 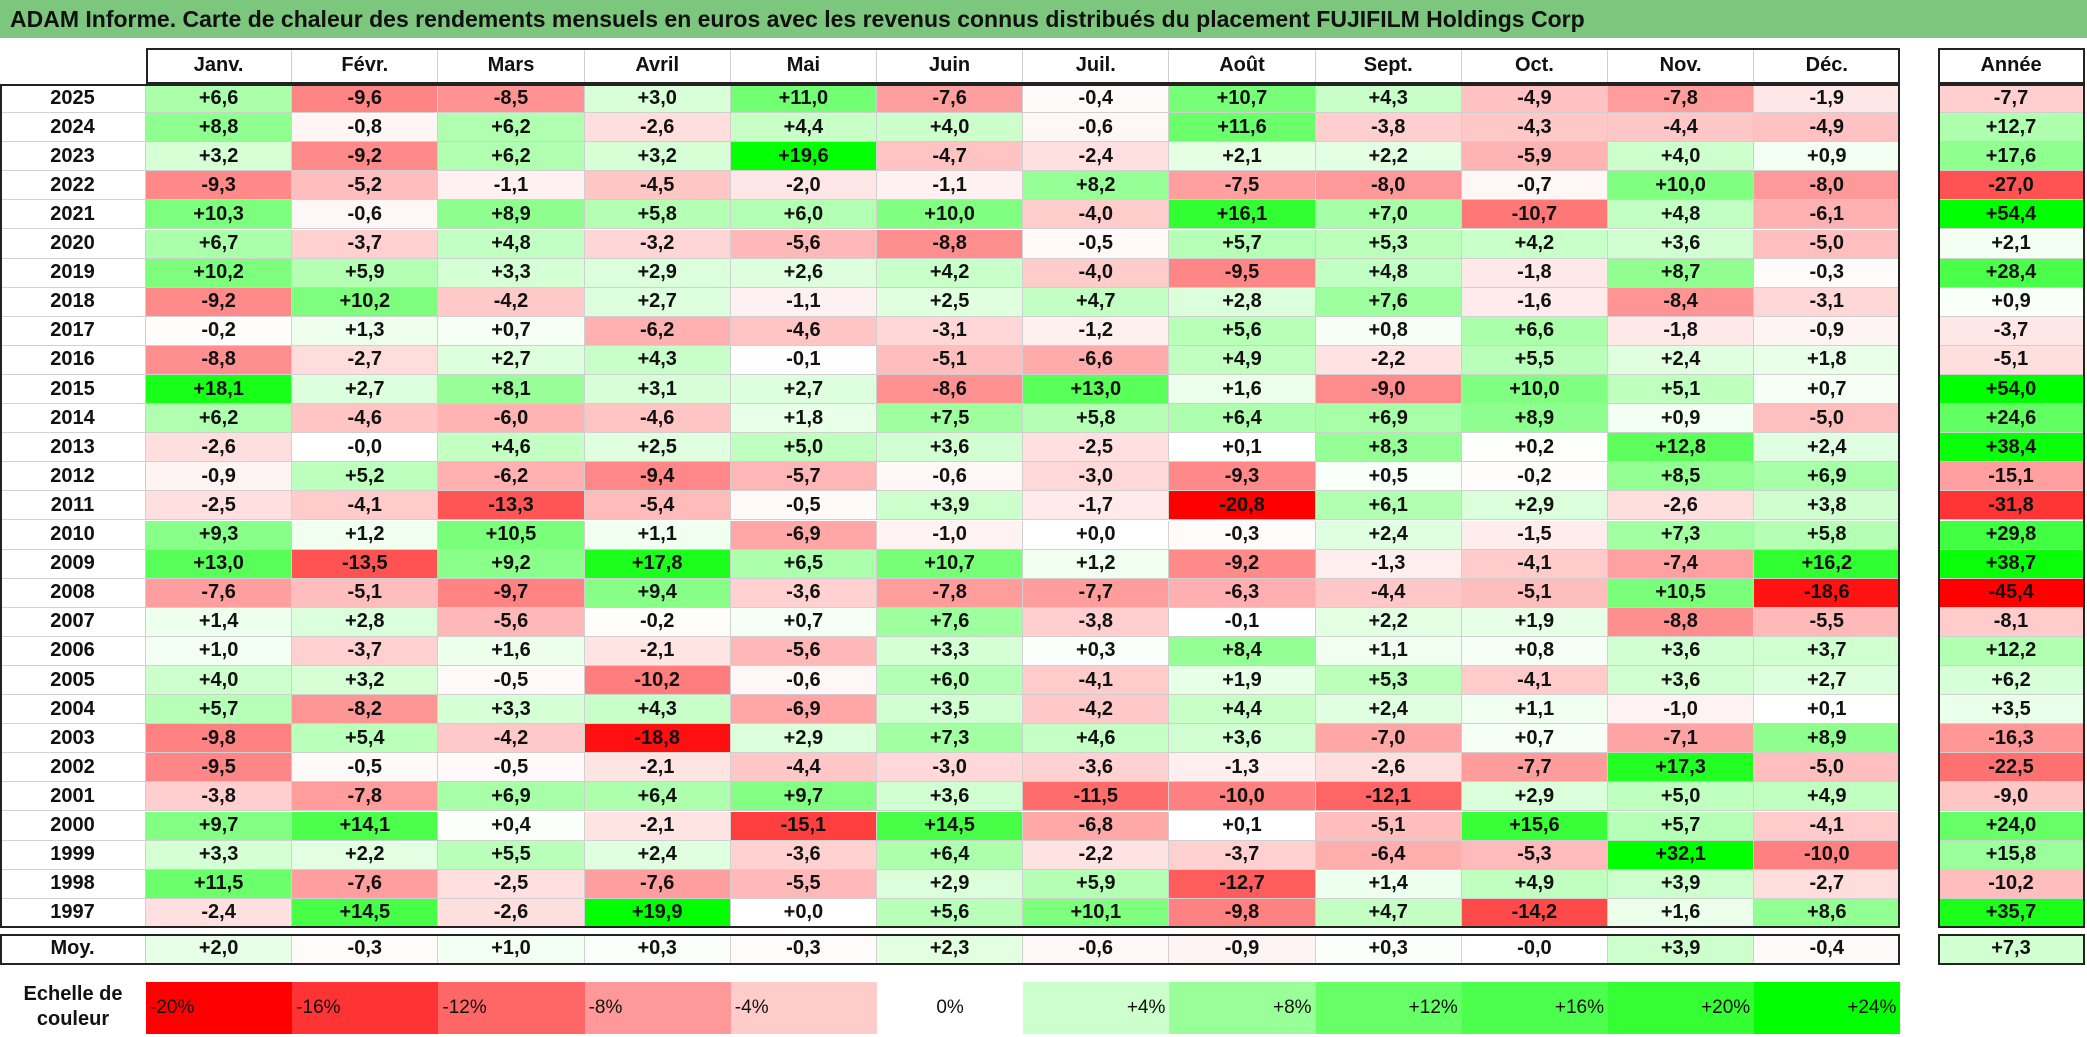 What do you see at coordinates (73, 651) in the screenshot?
I see `year-label: 2006` at bounding box center [73, 651].